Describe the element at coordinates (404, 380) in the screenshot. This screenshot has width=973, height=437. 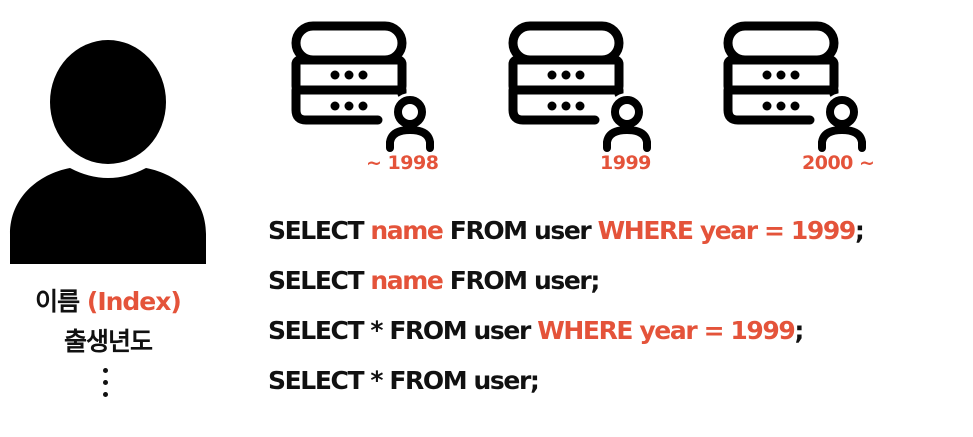
I see `query-text: SELECT * FROM user;` at that location.